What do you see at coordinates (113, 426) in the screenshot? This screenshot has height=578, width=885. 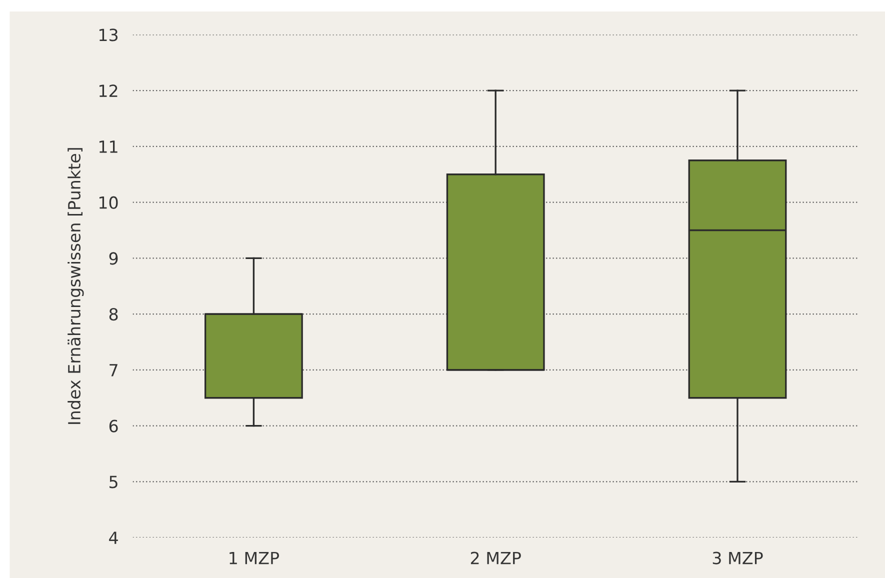 I see `y-tick-label: 6` at bounding box center [113, 426].